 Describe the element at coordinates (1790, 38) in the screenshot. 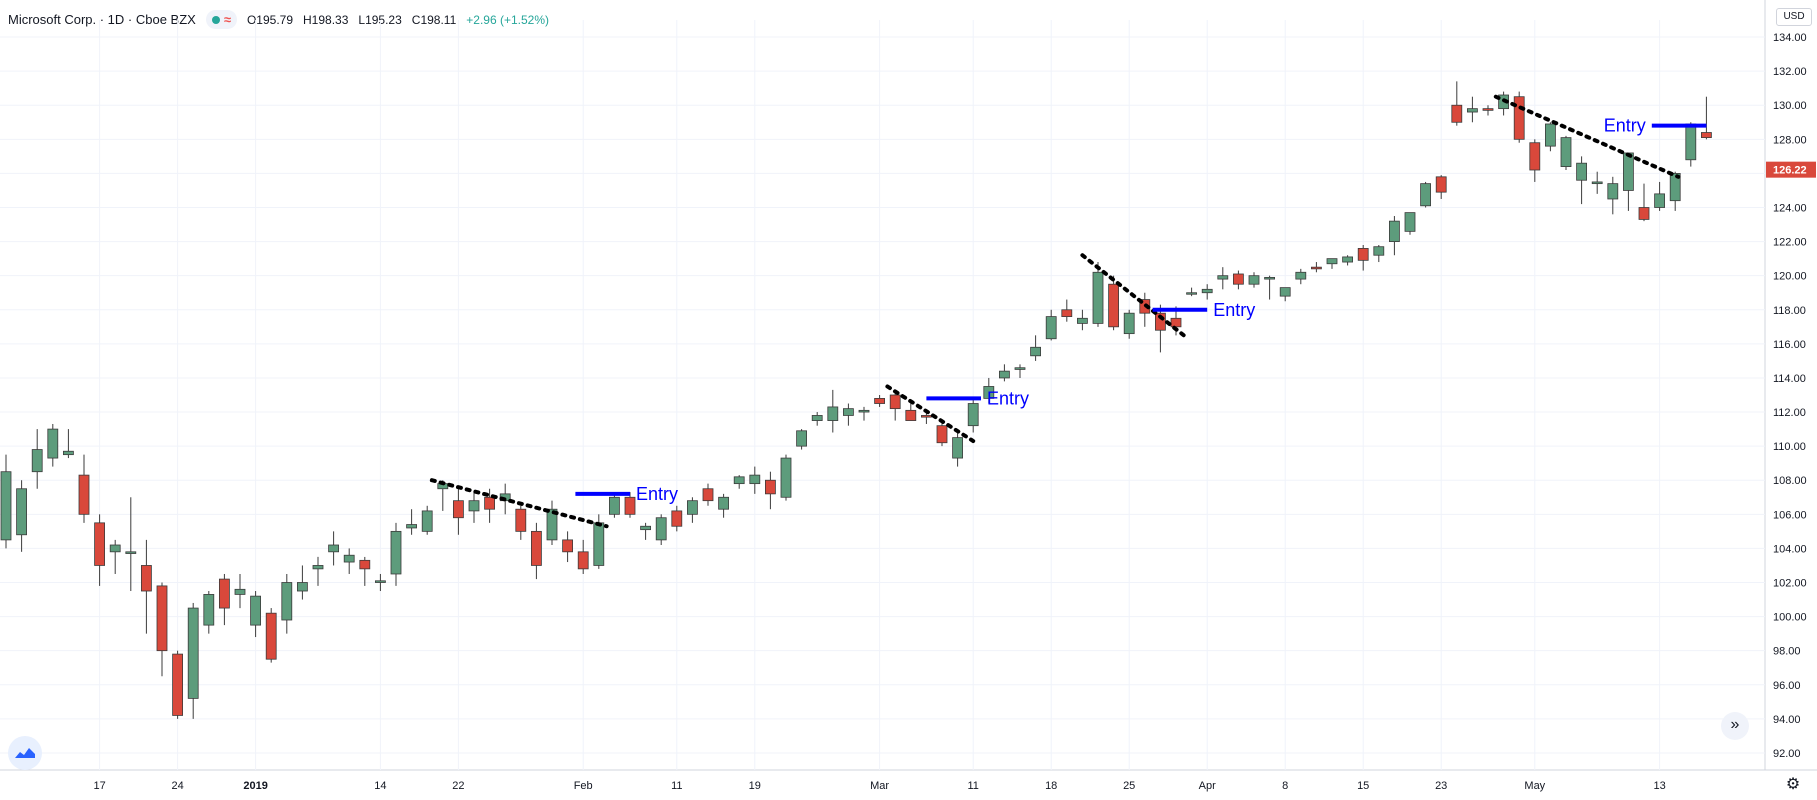

I see `y-tick-label: 134.00` at that location.